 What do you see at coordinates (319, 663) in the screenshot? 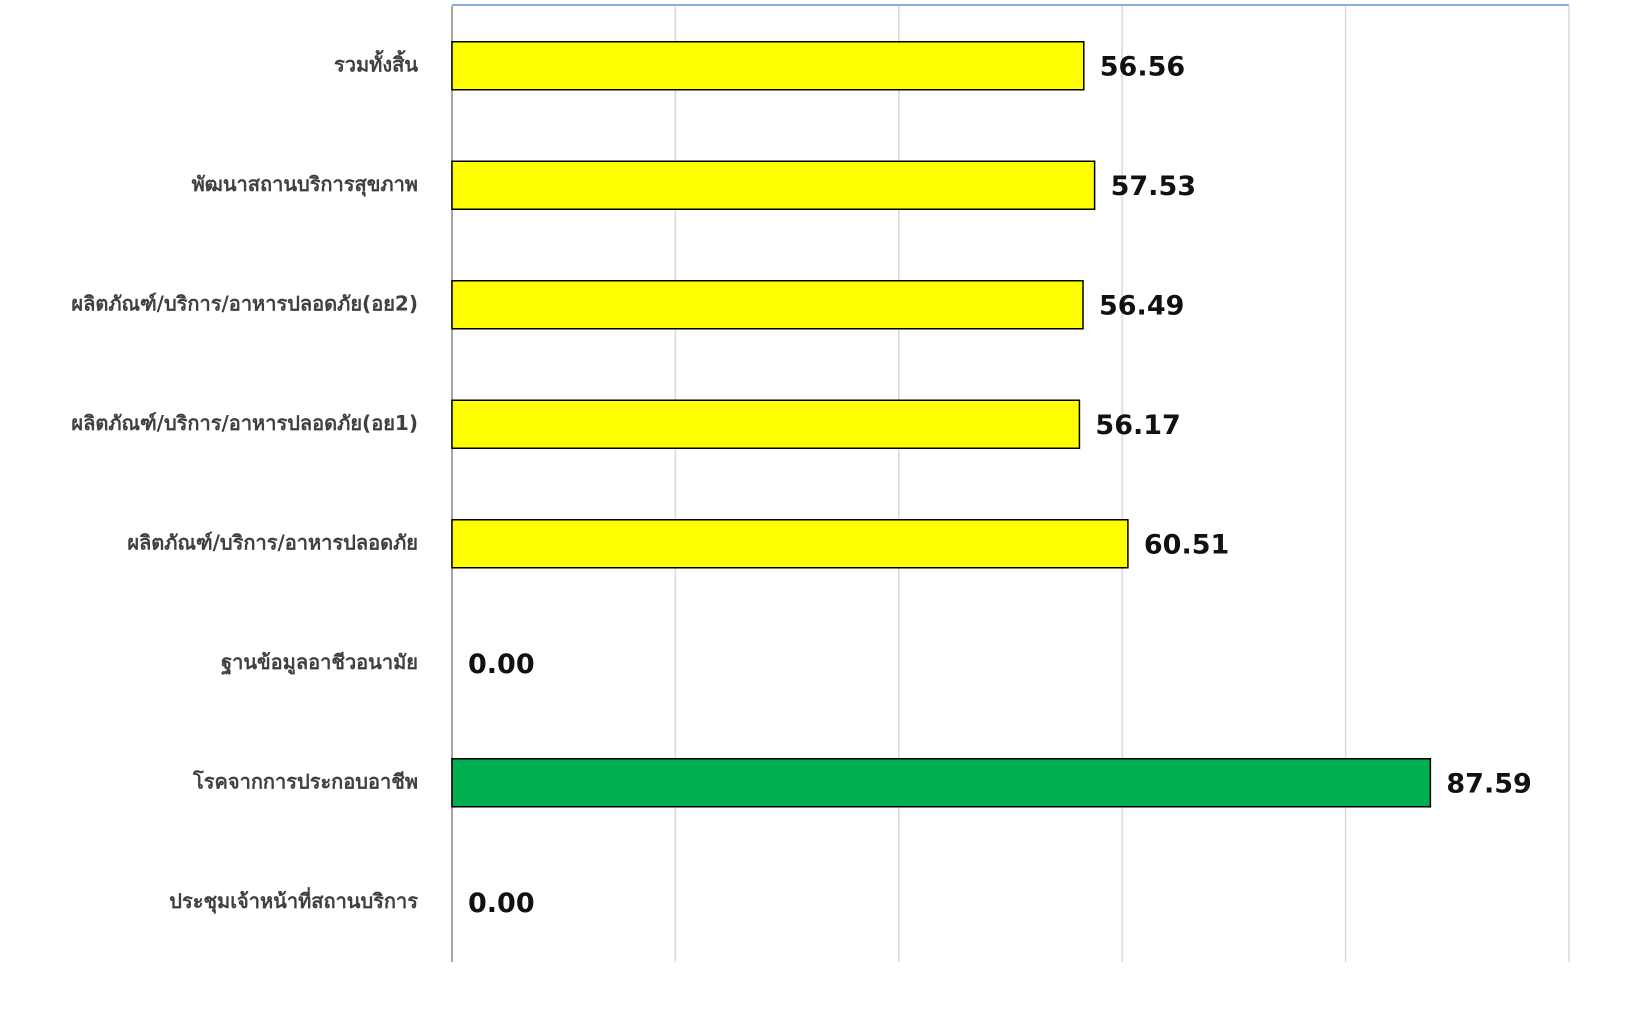
I see `y-tick-label: ฐานข้อมูลอาชีวอนามัย` at bounding box center [319, 663].